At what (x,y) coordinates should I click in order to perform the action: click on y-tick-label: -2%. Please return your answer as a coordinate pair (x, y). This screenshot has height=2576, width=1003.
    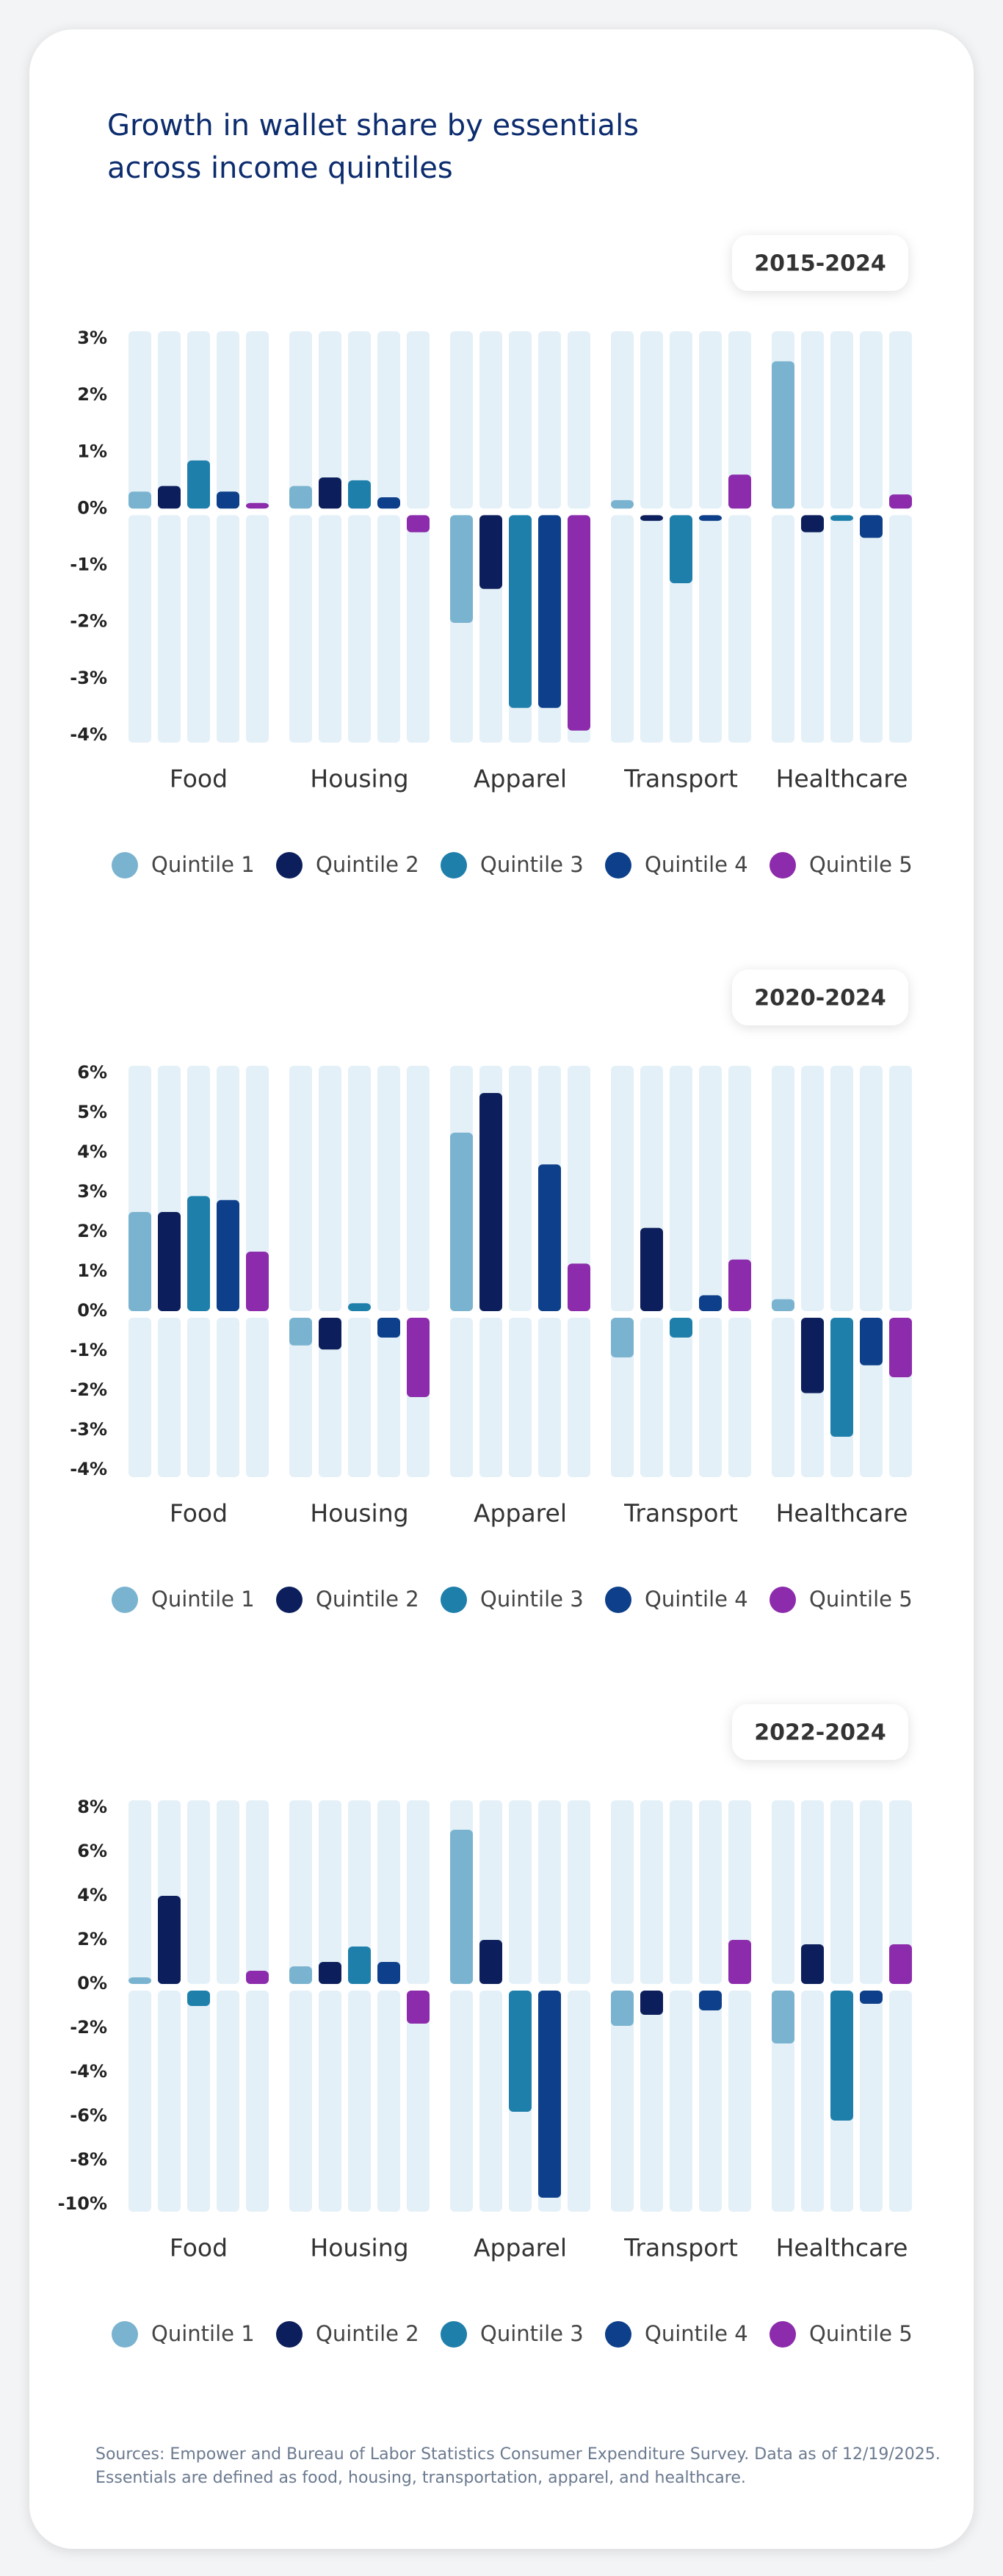
    Looking at the image, I should click on (89, 1390).